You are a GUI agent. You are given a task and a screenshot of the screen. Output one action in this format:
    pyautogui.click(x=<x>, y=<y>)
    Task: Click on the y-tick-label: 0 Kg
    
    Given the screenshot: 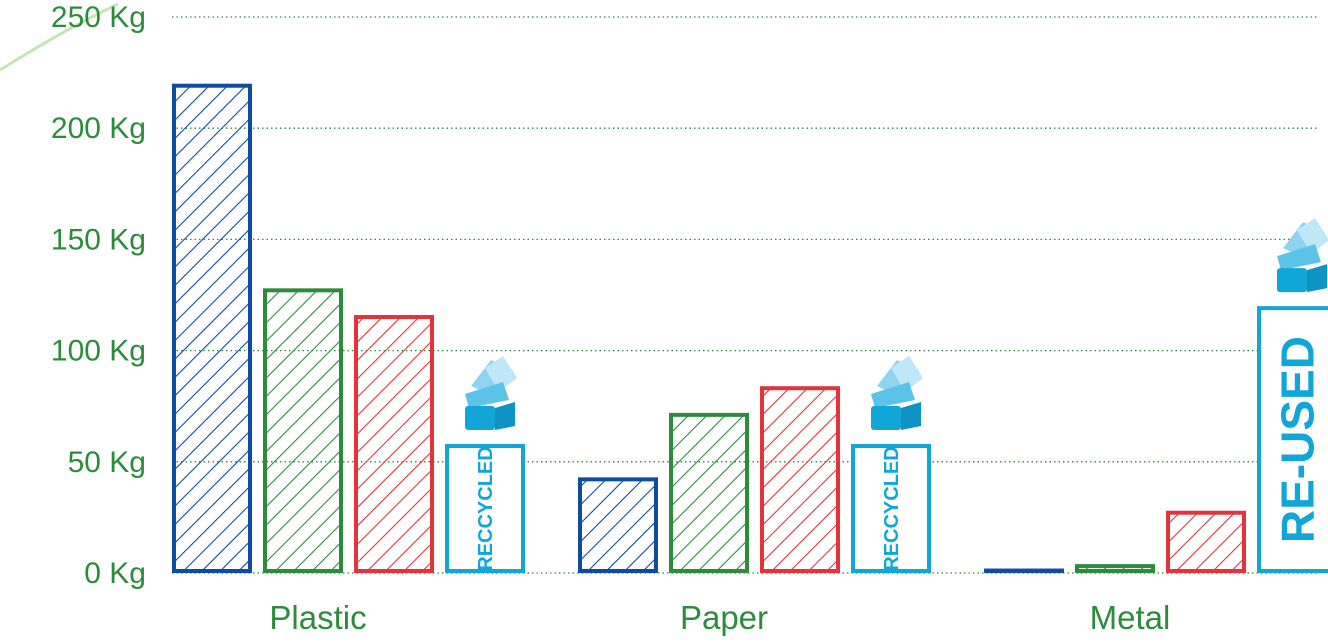 What is the action you would take?
    pyautogui.click(x=115, y=573)
    